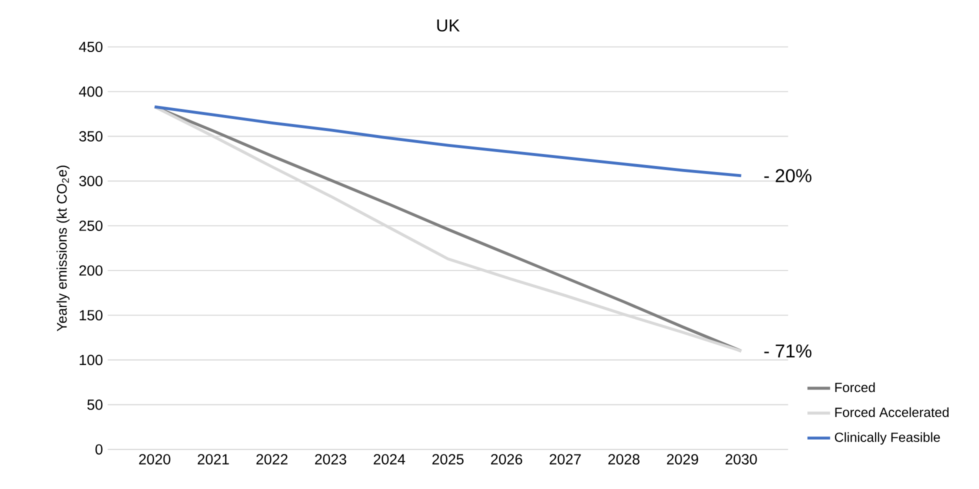  I want to click on x-tick-label: 2029, so click(682, 459).